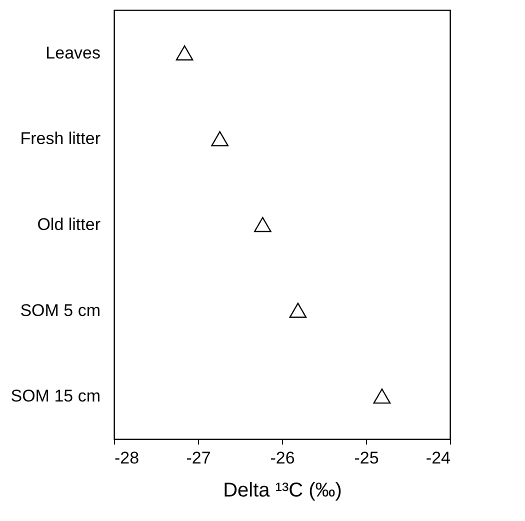 This screenshot has width=525, height=521. I want to click on y-tick-label: Fresh litter, so click(60, 138).